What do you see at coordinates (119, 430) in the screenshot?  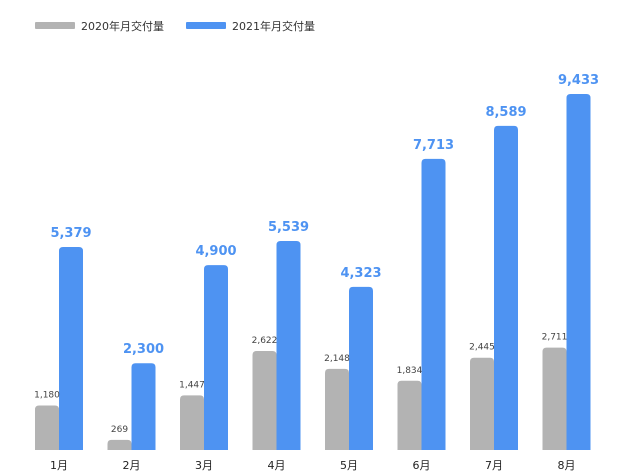 I see `data-label-2020: 269` at bounding box center [119, 430].